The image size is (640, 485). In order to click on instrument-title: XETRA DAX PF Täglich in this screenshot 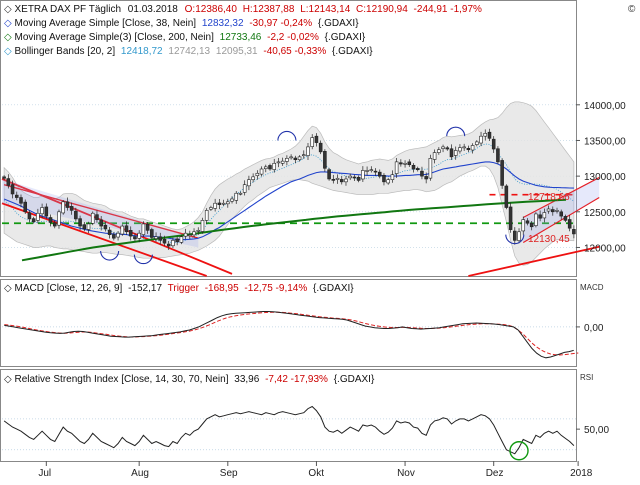, I will do `click(67, 9)`.